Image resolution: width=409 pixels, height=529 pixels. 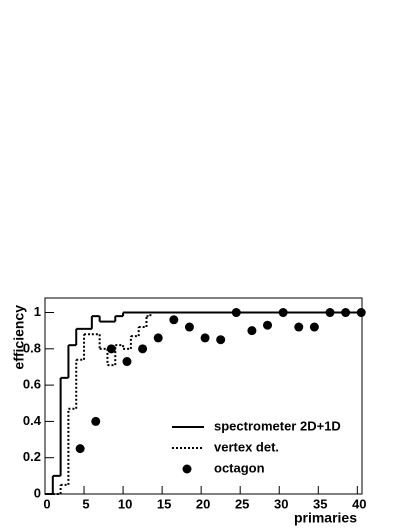 What do you see at coordinates (164, 503) in the screenshot?
I see `x-tick-label: 15` at bounding box center [164, 503].